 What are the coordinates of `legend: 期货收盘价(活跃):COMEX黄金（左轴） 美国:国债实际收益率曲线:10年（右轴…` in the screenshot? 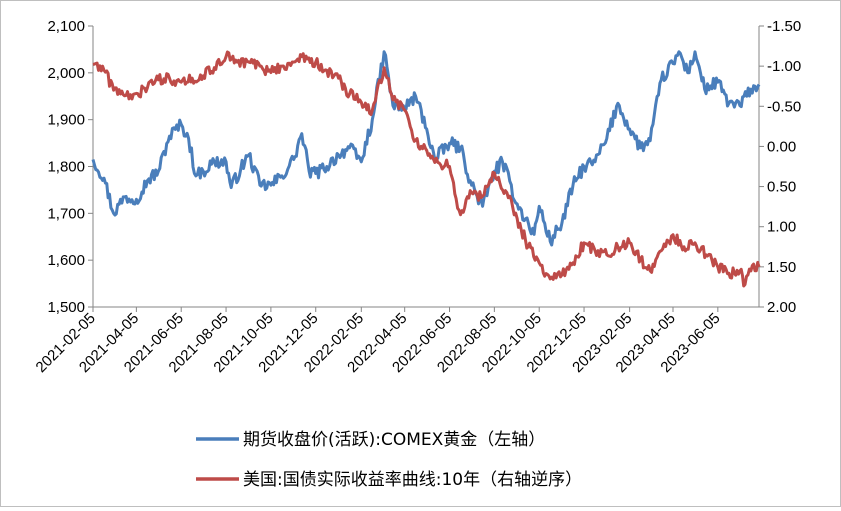 It's located at (389, 460).